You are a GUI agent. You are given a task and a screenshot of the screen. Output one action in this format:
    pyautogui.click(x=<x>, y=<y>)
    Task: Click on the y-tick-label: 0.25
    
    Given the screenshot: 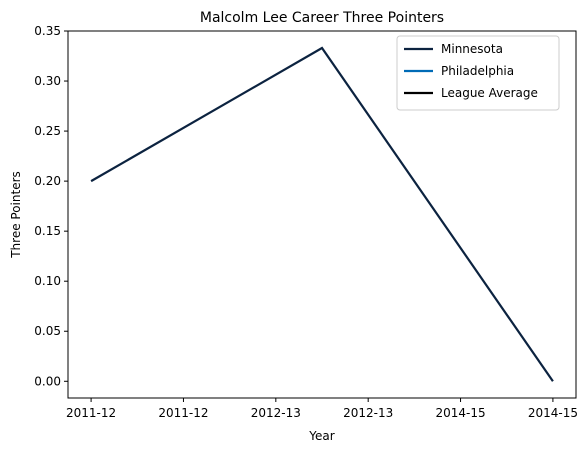 What is the action you would take?
    pyautogui.click(x=47, y=131)
    